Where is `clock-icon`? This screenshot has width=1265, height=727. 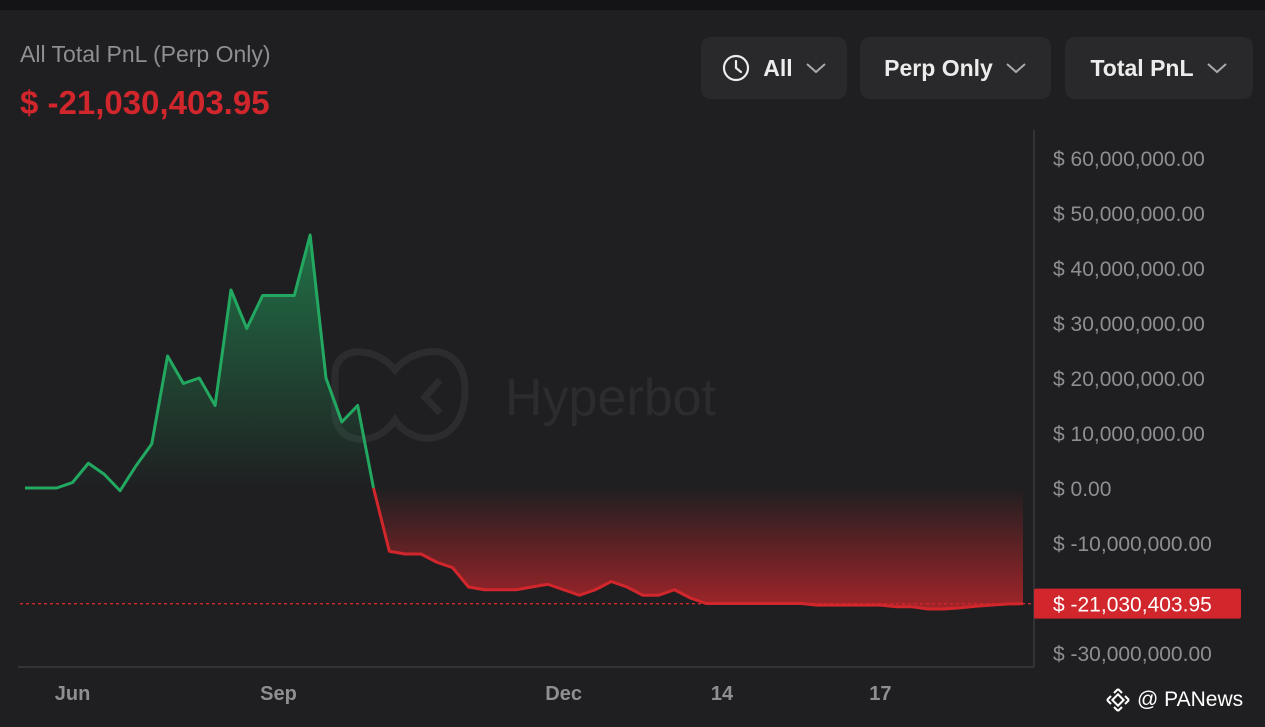
clock-icon is located at coordinates (736, 68).